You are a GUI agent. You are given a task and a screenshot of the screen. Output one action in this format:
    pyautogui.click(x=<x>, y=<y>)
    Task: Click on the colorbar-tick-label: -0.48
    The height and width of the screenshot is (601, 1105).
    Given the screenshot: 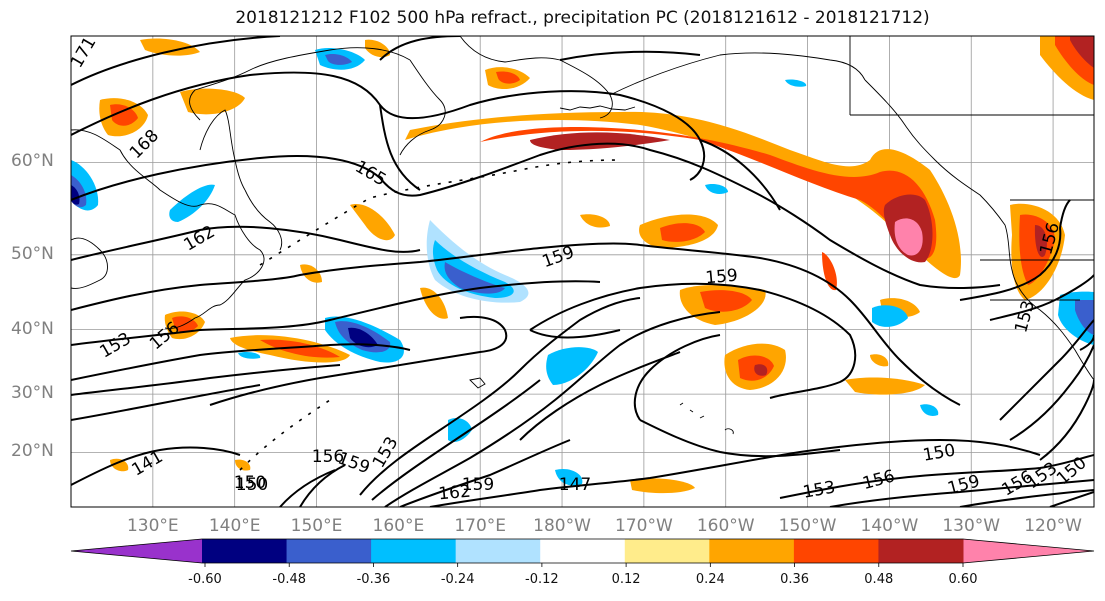 What is the action you would take?
    pyautogui.click(x=289, y=579)
    